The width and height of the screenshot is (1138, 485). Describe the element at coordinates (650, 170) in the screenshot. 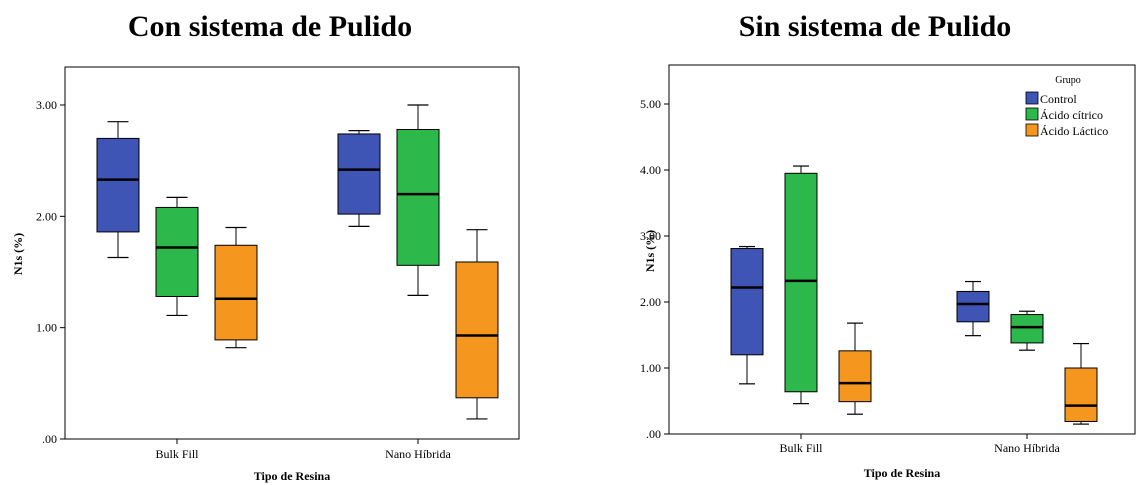

I see `y-tick-label: 4.00` at that location.